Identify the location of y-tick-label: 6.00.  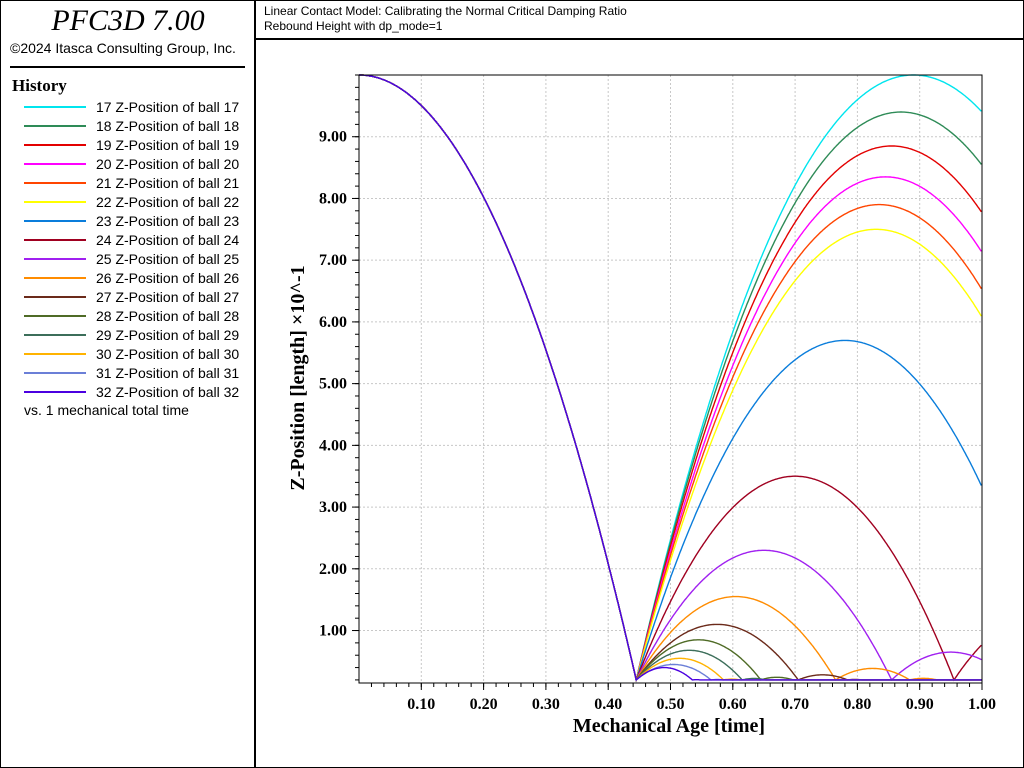
(333, 322).